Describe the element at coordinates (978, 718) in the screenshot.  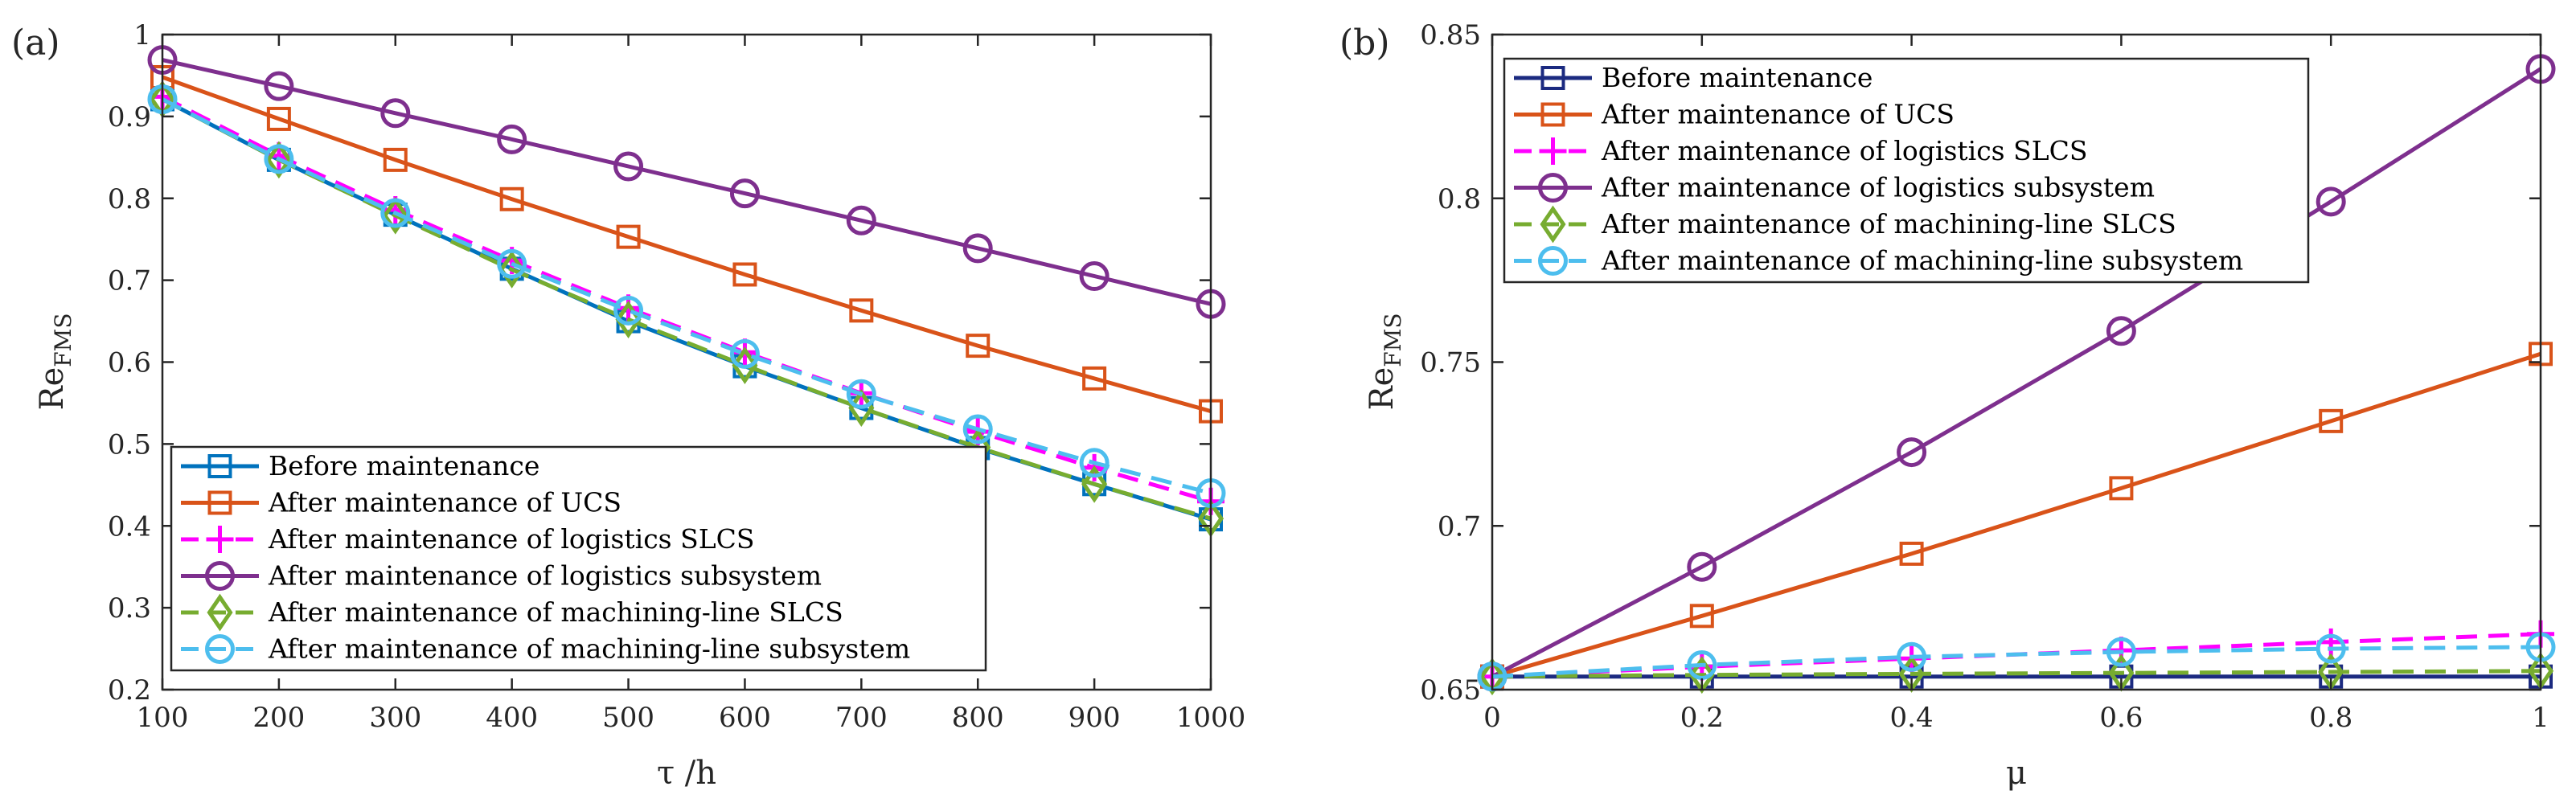
I see `x-tick-label: 800` at that location.